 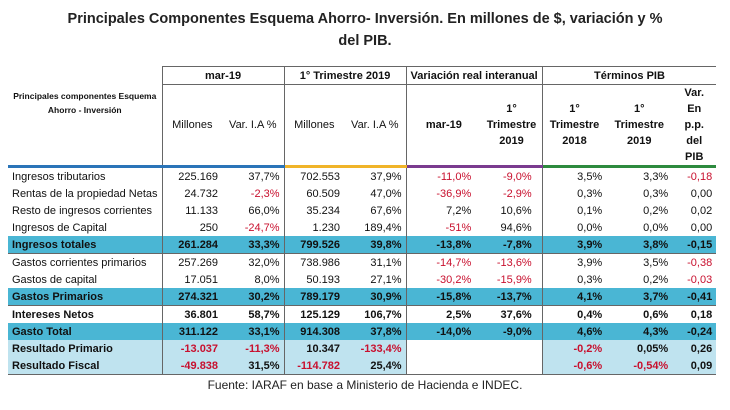 What do you see at coordinates (694, 314) in the screenshot?
I see `table-cell: 0,18` at bounding box center [694, 314].